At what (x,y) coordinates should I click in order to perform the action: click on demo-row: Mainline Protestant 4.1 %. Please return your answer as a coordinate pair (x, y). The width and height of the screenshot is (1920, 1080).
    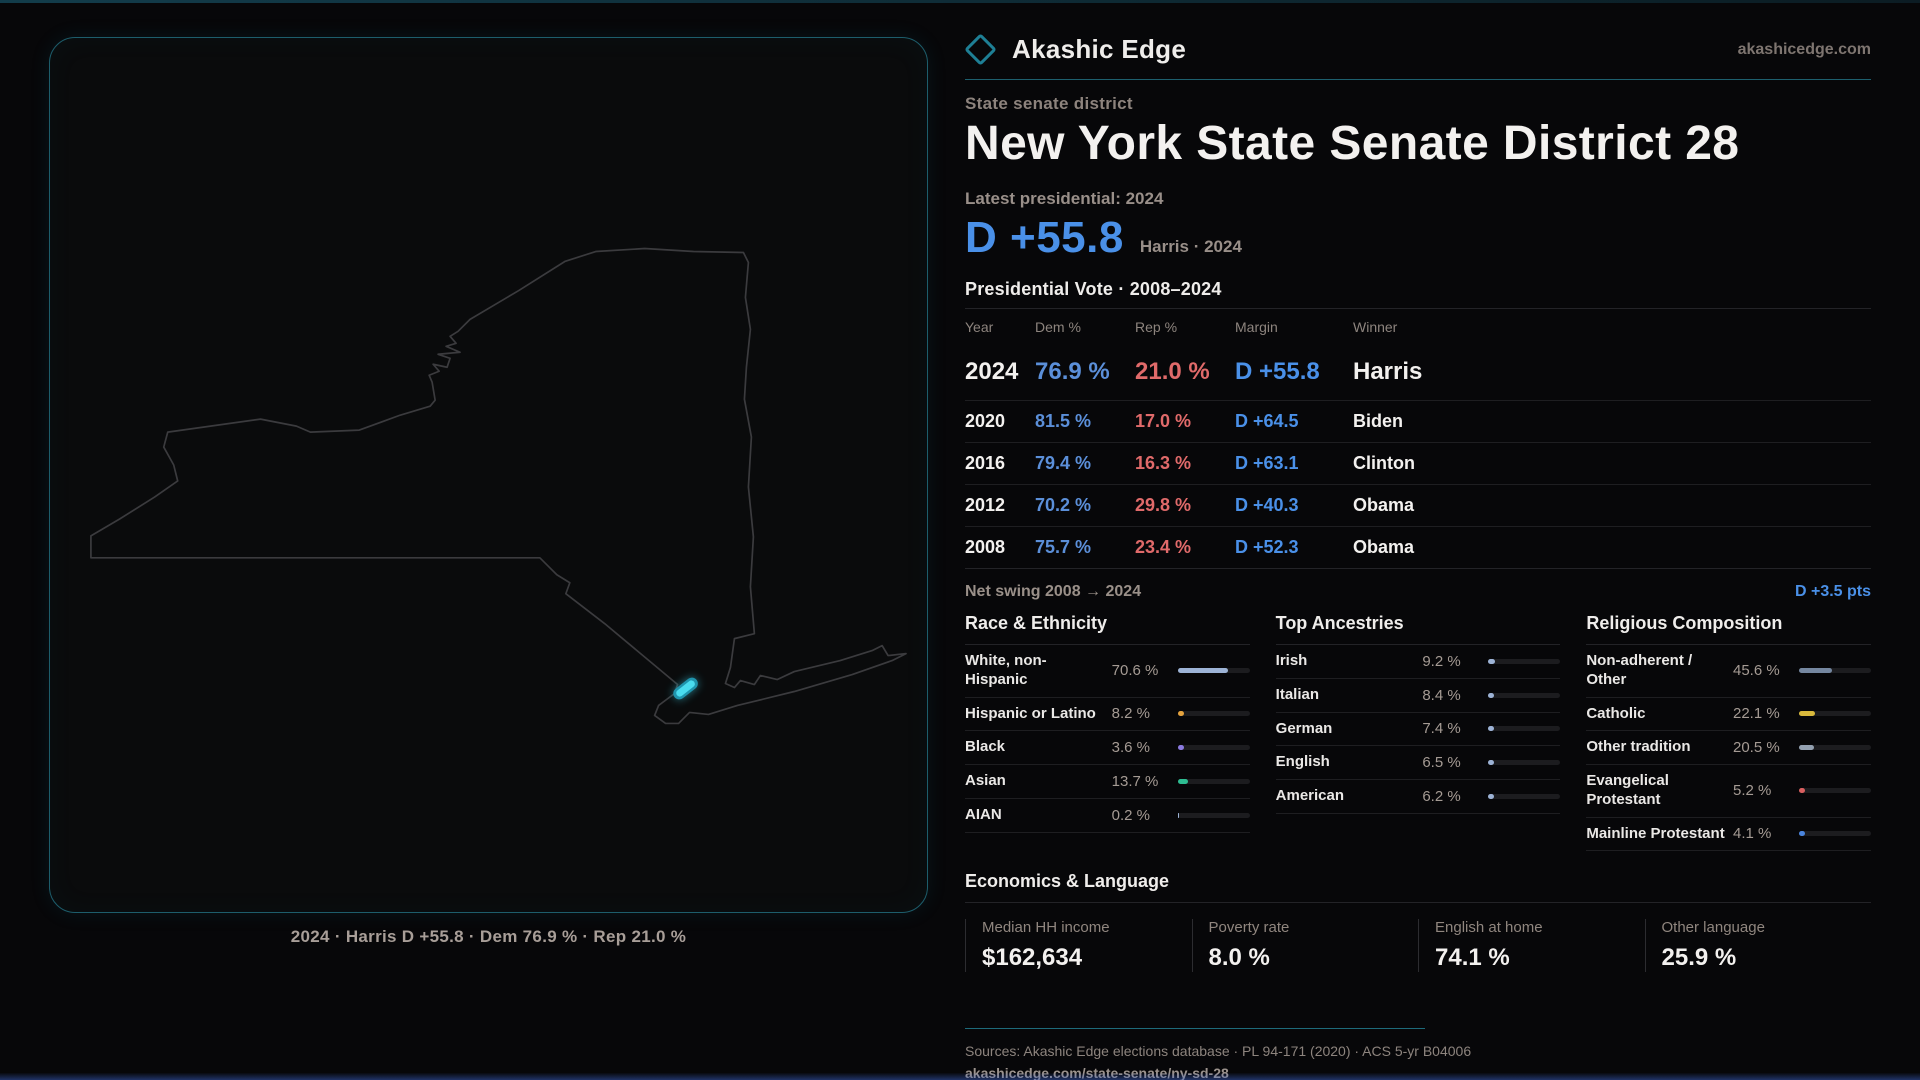
    Looking at the image, I should click on (1728, 835).